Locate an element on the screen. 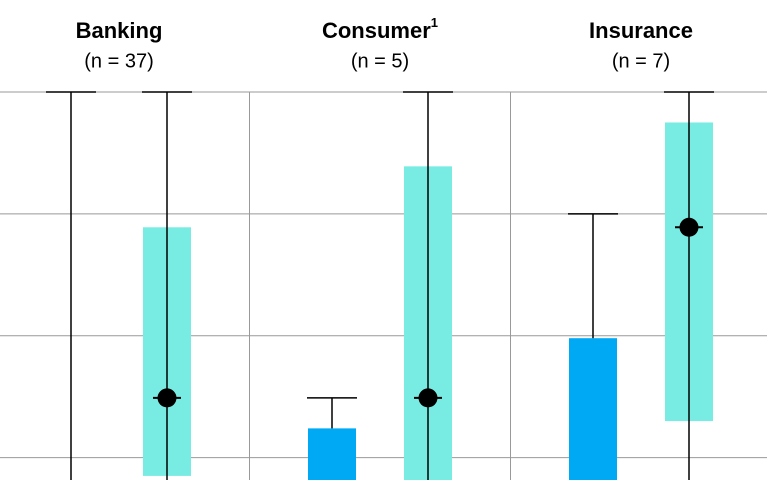  panel-title: Consumer1 is located at coordinates (380, 28).